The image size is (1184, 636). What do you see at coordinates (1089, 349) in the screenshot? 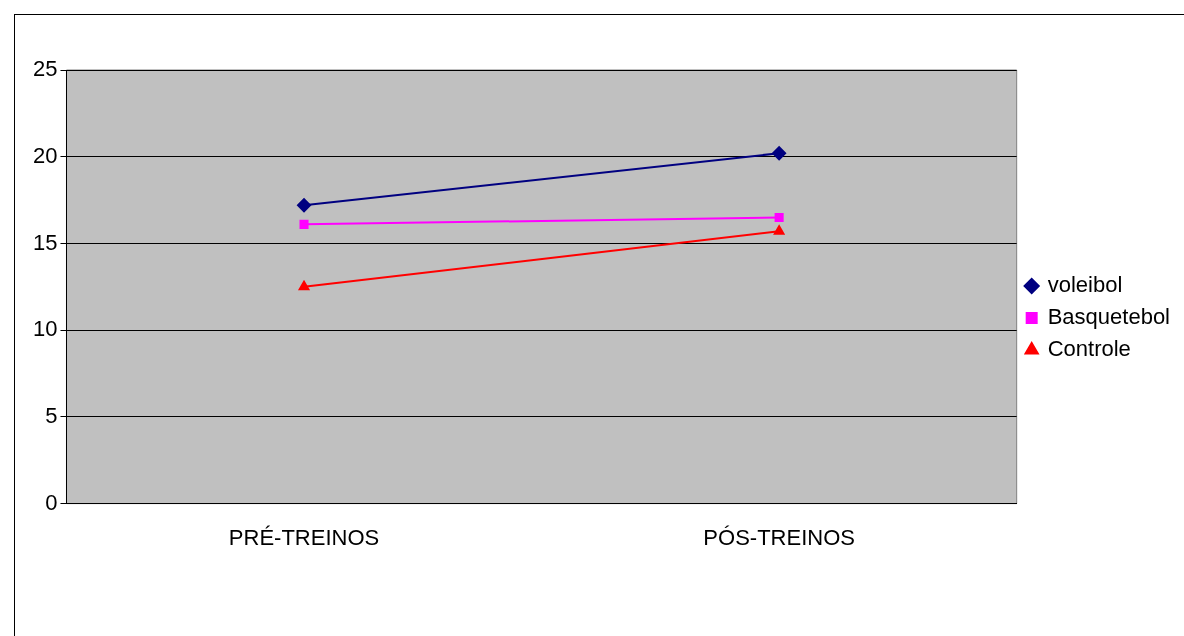
I see `legend-label: Controle` at bounding box center [1089, 349].